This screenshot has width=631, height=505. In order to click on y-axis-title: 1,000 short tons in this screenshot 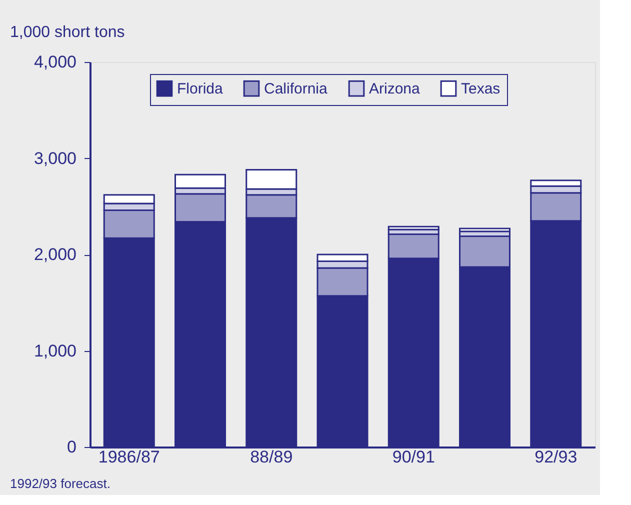, I will do `click(67, 32)`.